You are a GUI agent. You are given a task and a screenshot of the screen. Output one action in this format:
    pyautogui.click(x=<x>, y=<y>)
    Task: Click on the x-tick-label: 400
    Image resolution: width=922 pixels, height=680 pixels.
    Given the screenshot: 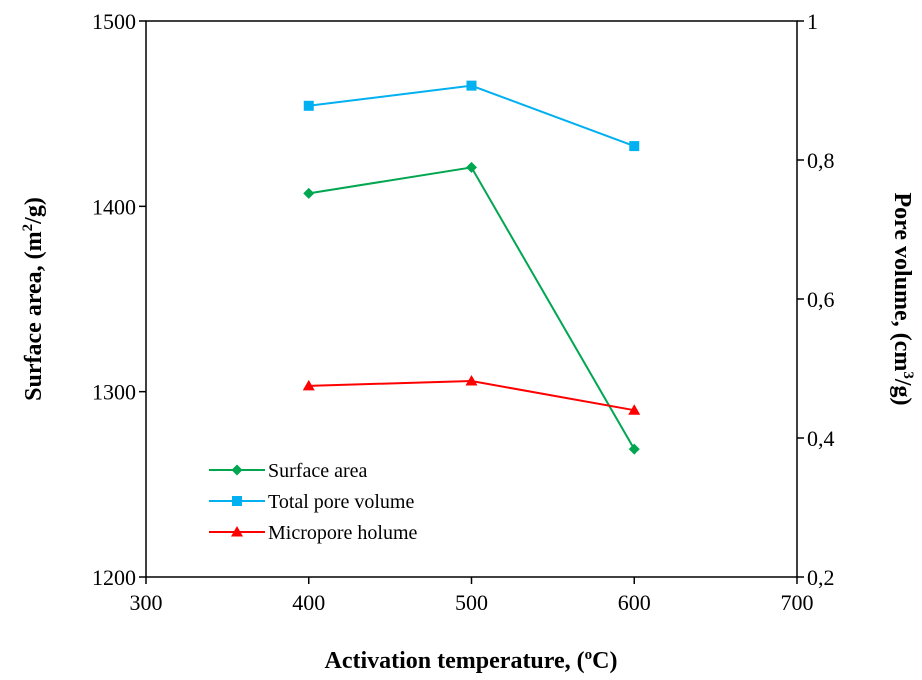 What is the action you would take?
    pyautogui.click(x=308, y=602)
    